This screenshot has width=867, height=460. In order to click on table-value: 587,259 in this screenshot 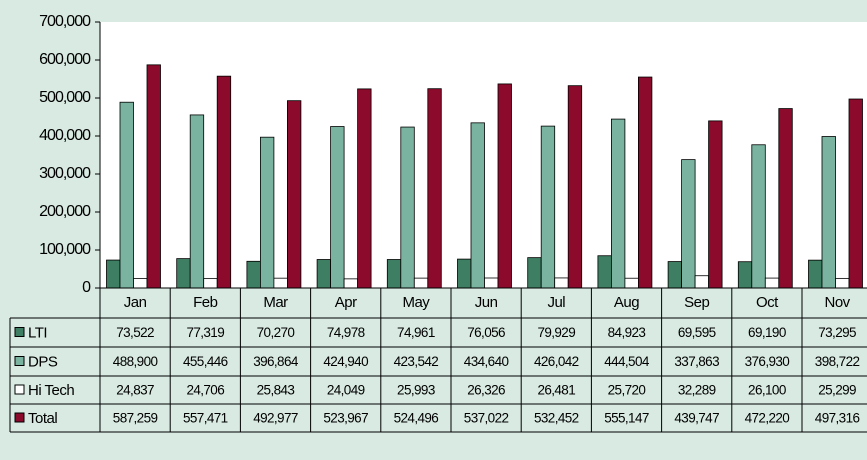, I will do `click(135, 418)`.